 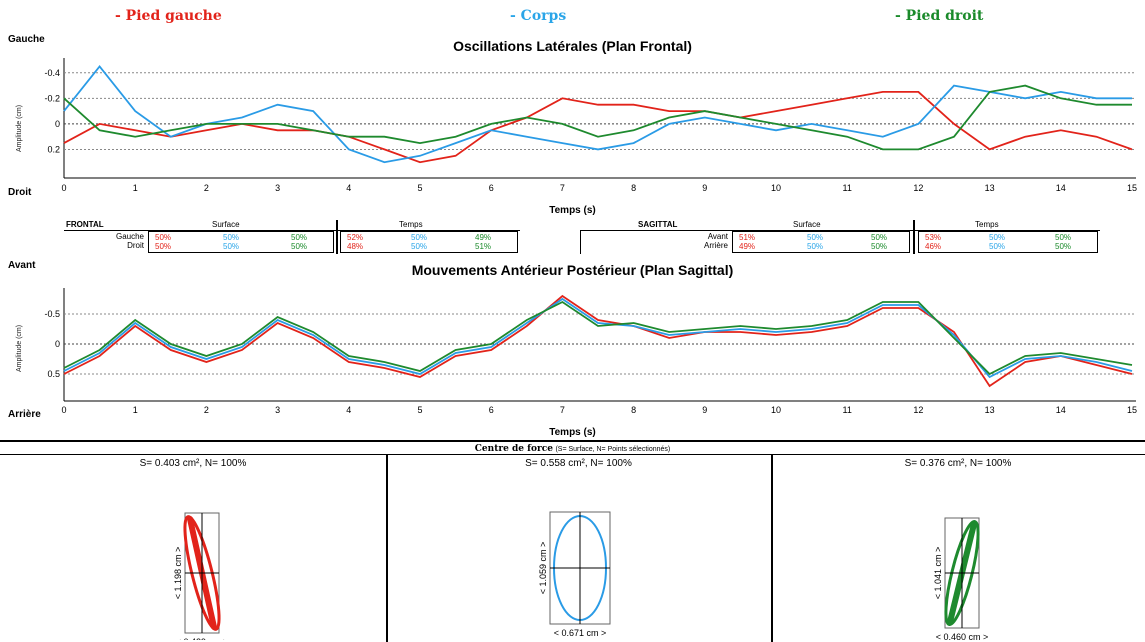 What do you see at coordinates (348, 188) in the screenshot?
I see `x-tick-label-0: 4` at bounding box center [348, 188].